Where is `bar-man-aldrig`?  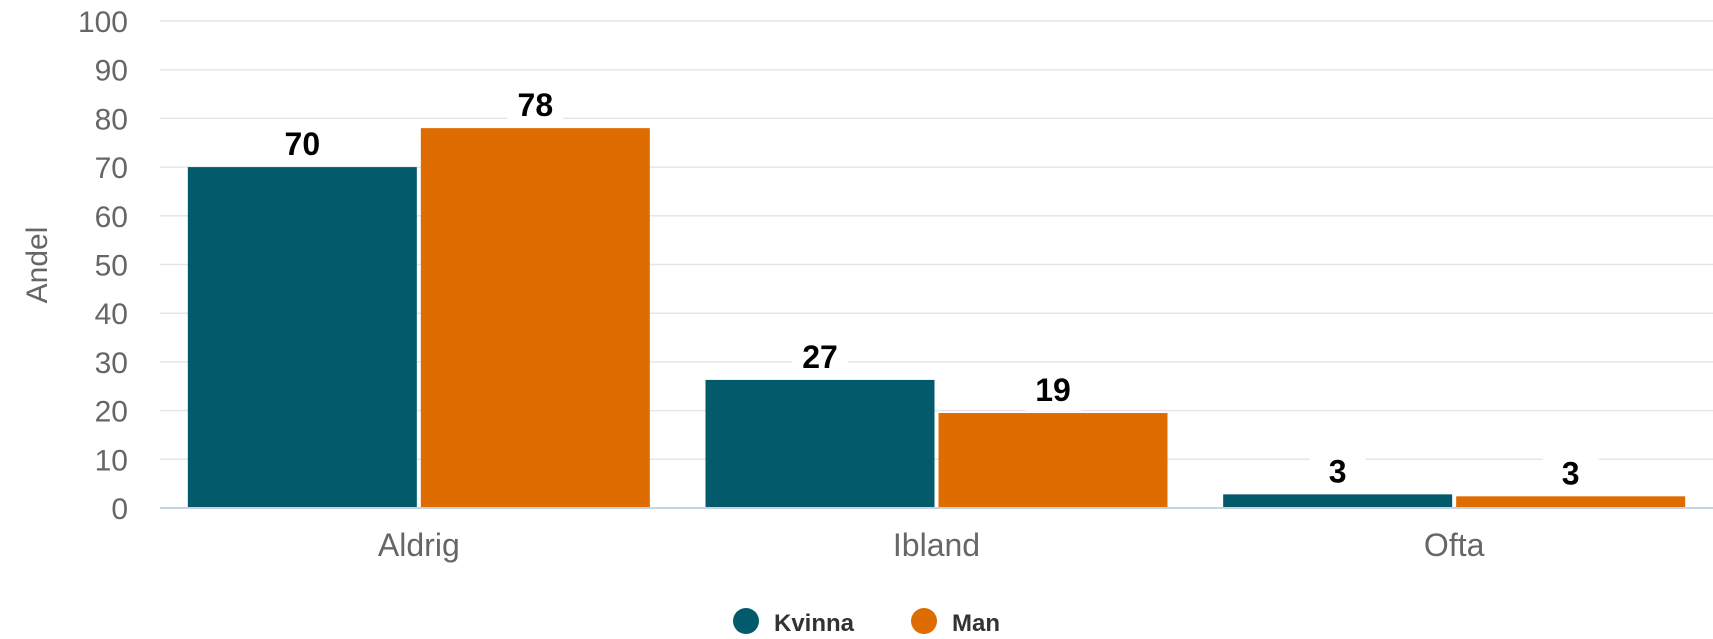
bar-man-aldrig is located at coordinates (535, 318).